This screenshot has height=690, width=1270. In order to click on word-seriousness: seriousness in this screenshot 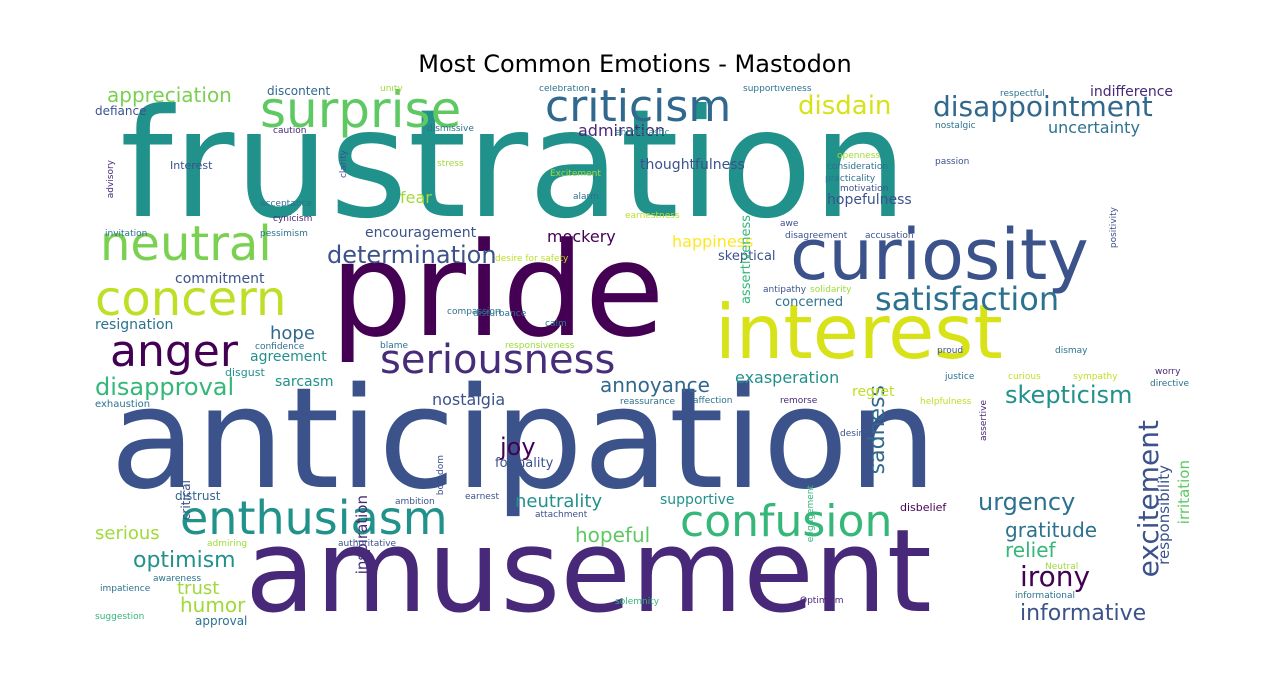, I will do `click(498, 360)`.